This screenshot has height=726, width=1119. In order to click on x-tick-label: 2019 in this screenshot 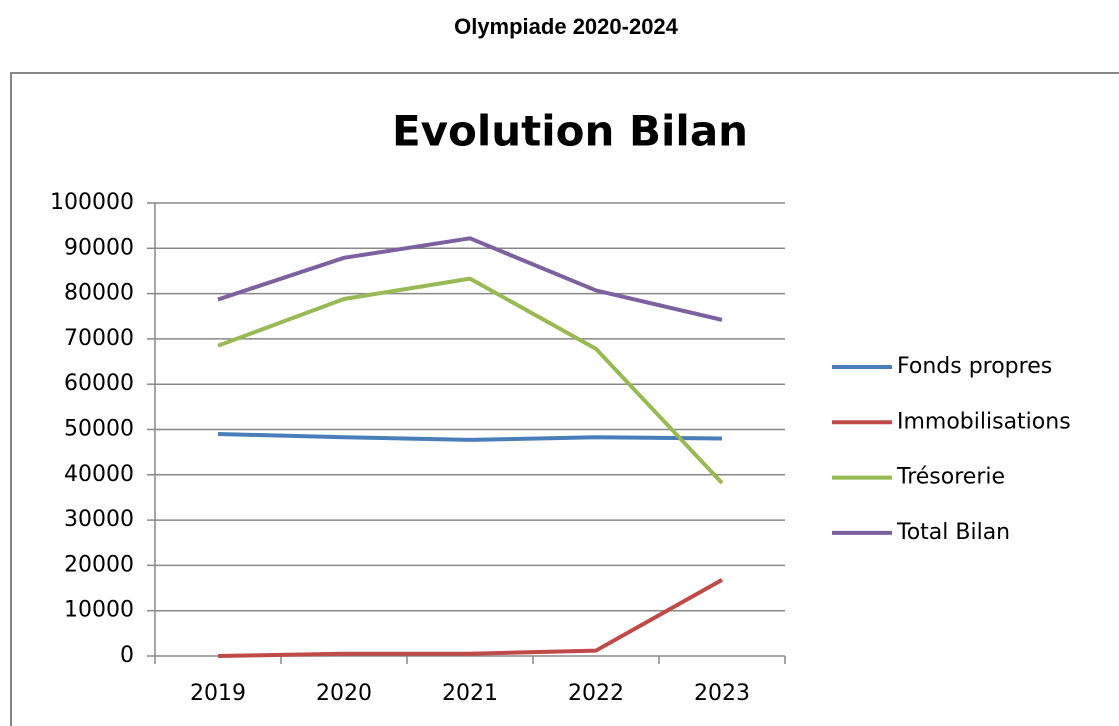, I will do `click(218, 693)`.